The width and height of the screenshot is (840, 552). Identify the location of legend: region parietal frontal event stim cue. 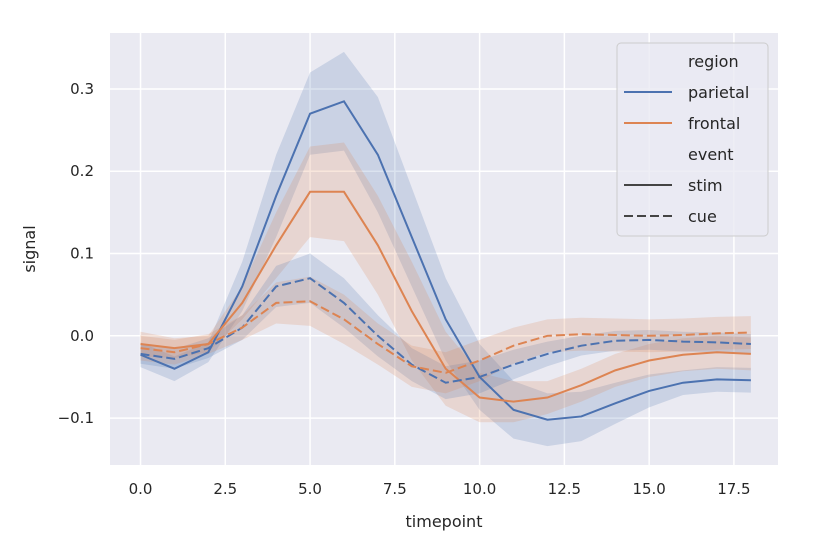
(692, 139).